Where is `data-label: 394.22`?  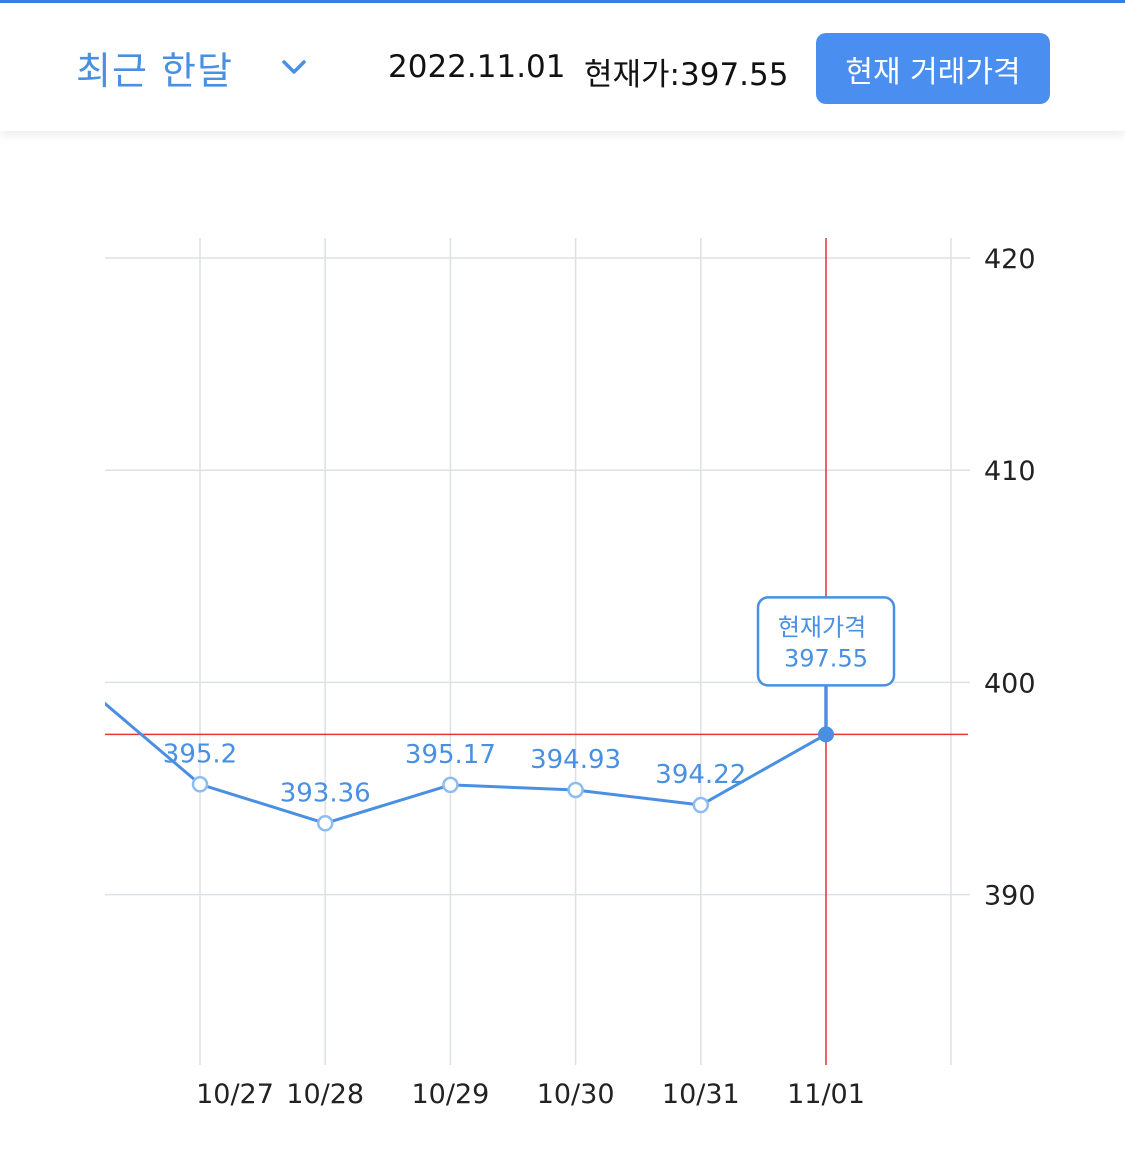
data-label: 394.22 is located at coordinates (700, 775).